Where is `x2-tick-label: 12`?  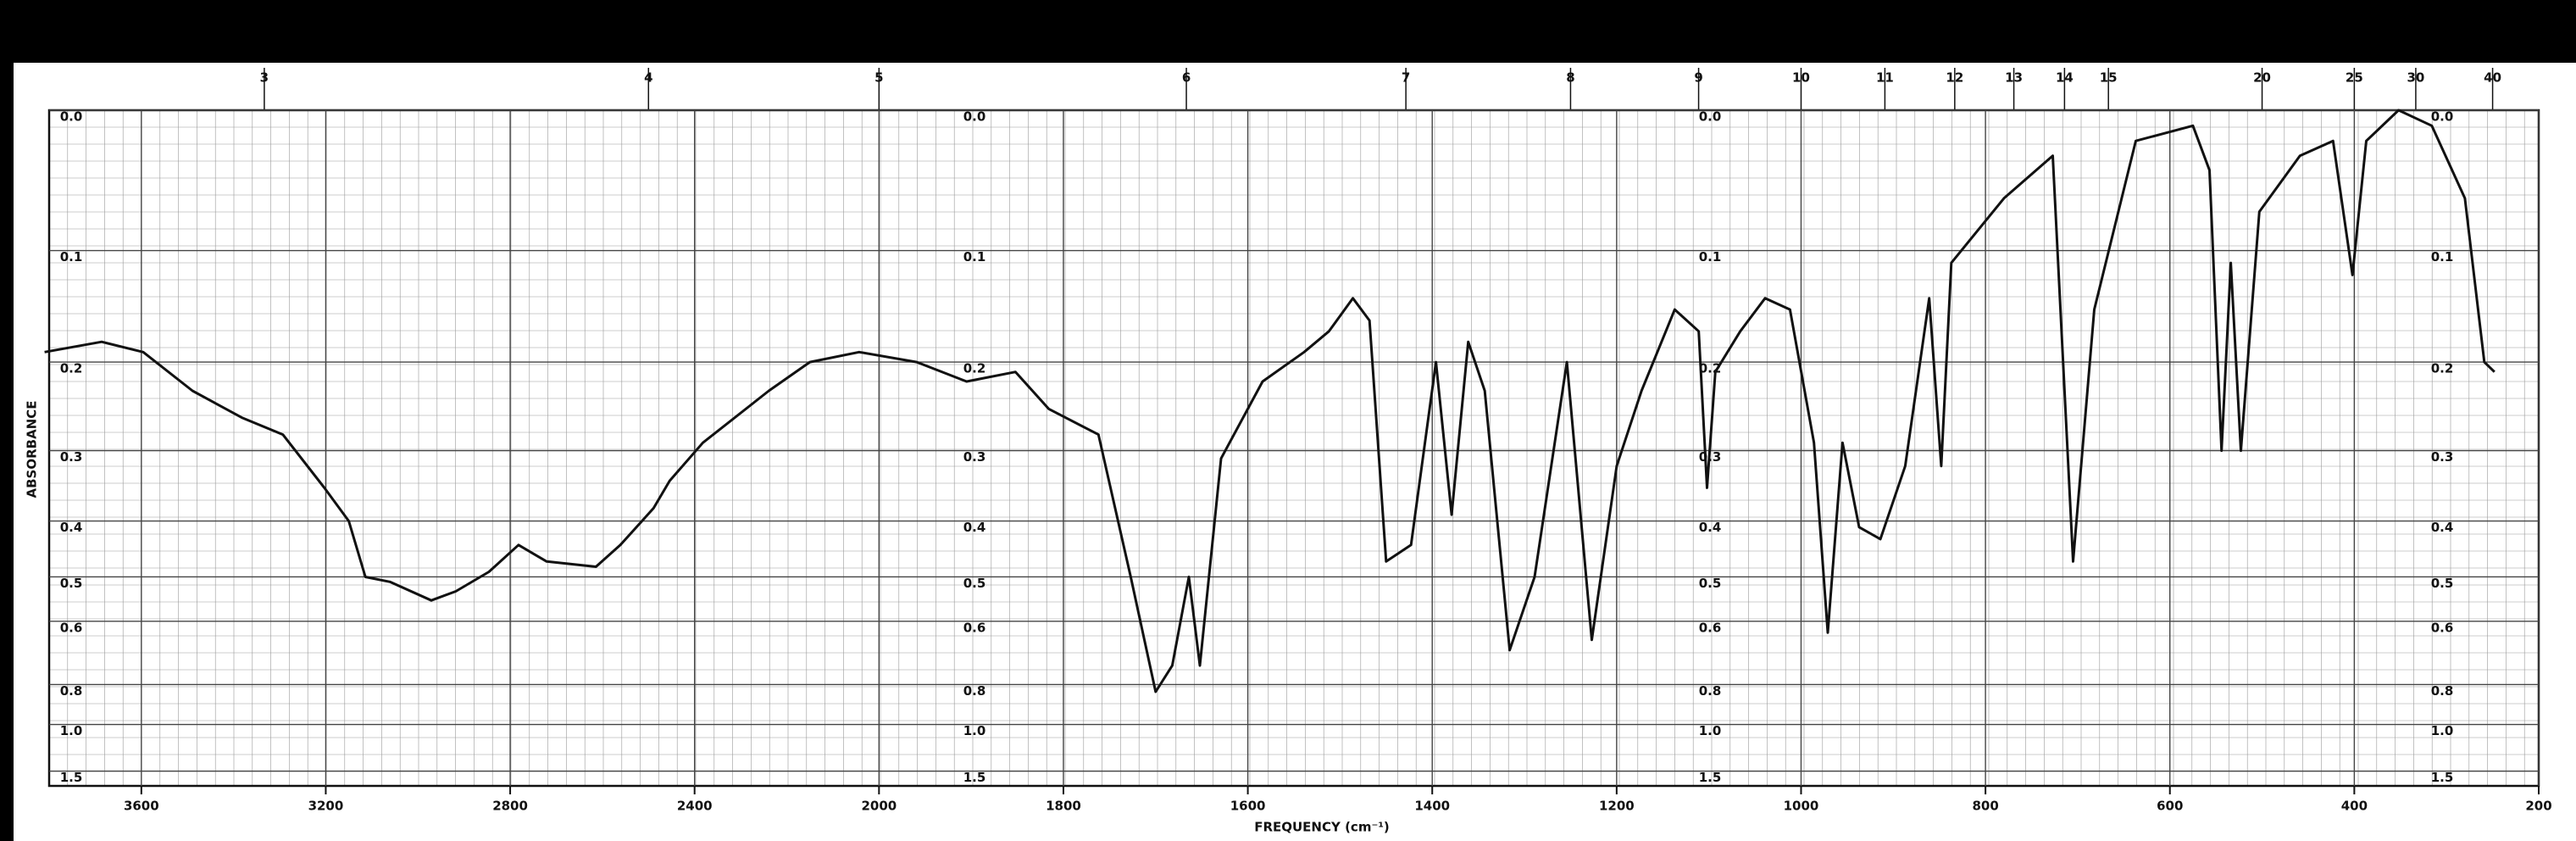 x2-tick-label: 12 is located at coordinates (1955, 78).